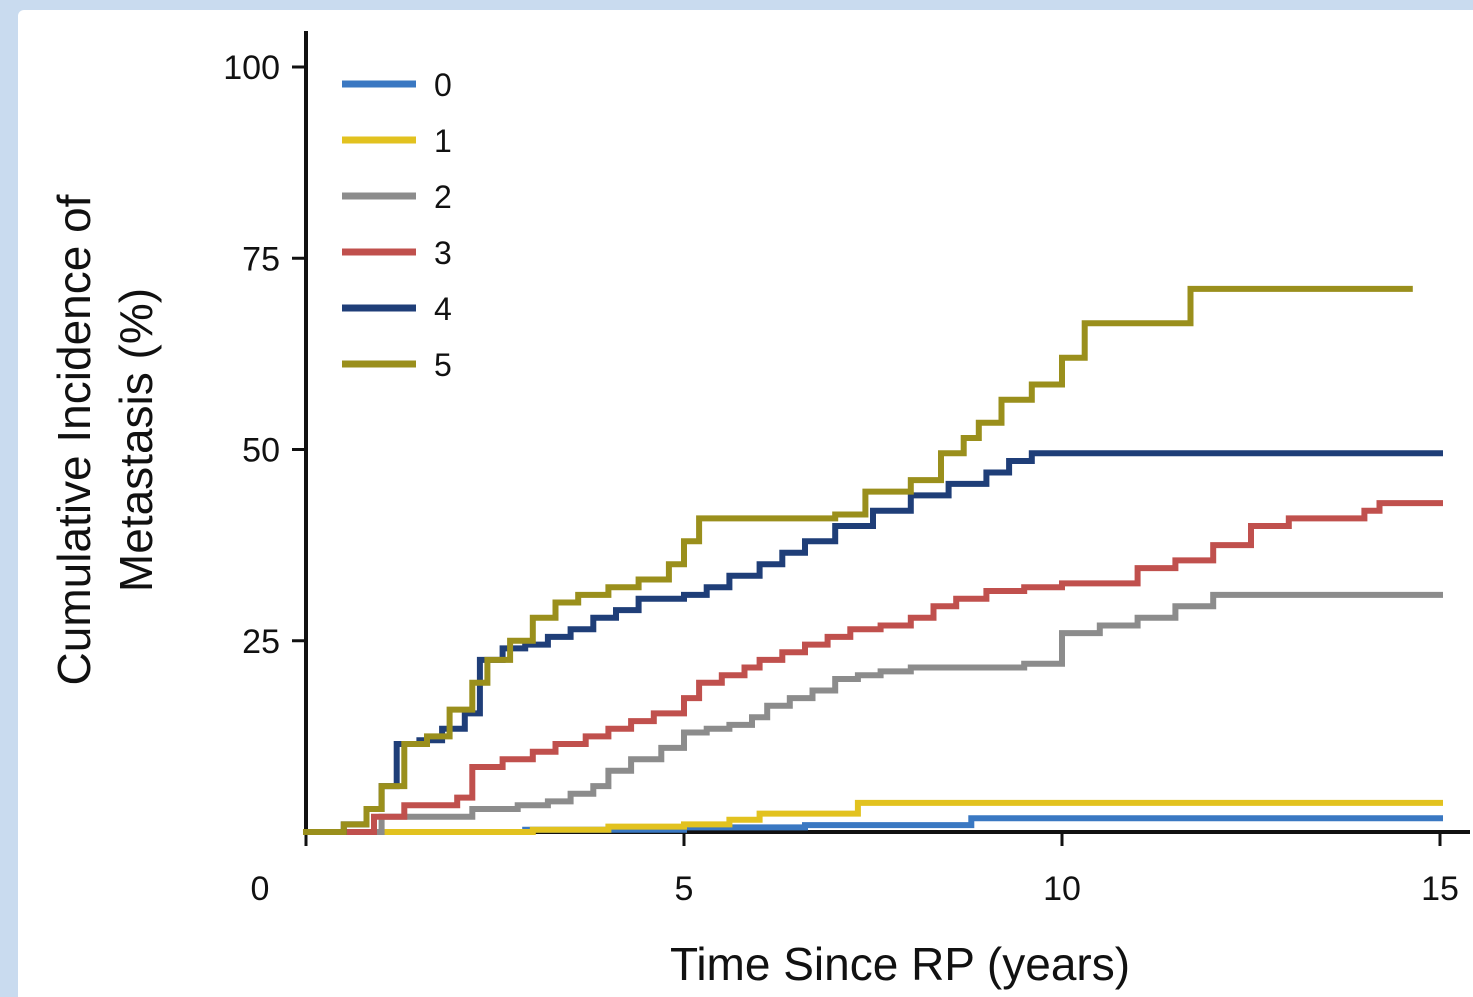  Describe the element at coordinates (443, 85) in the screenshot. I see `legend-label-0: 0` at that location.